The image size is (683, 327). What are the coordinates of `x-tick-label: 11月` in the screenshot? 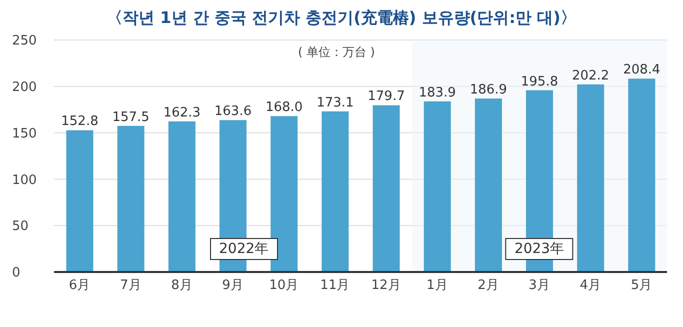 It's located at (335, 286).